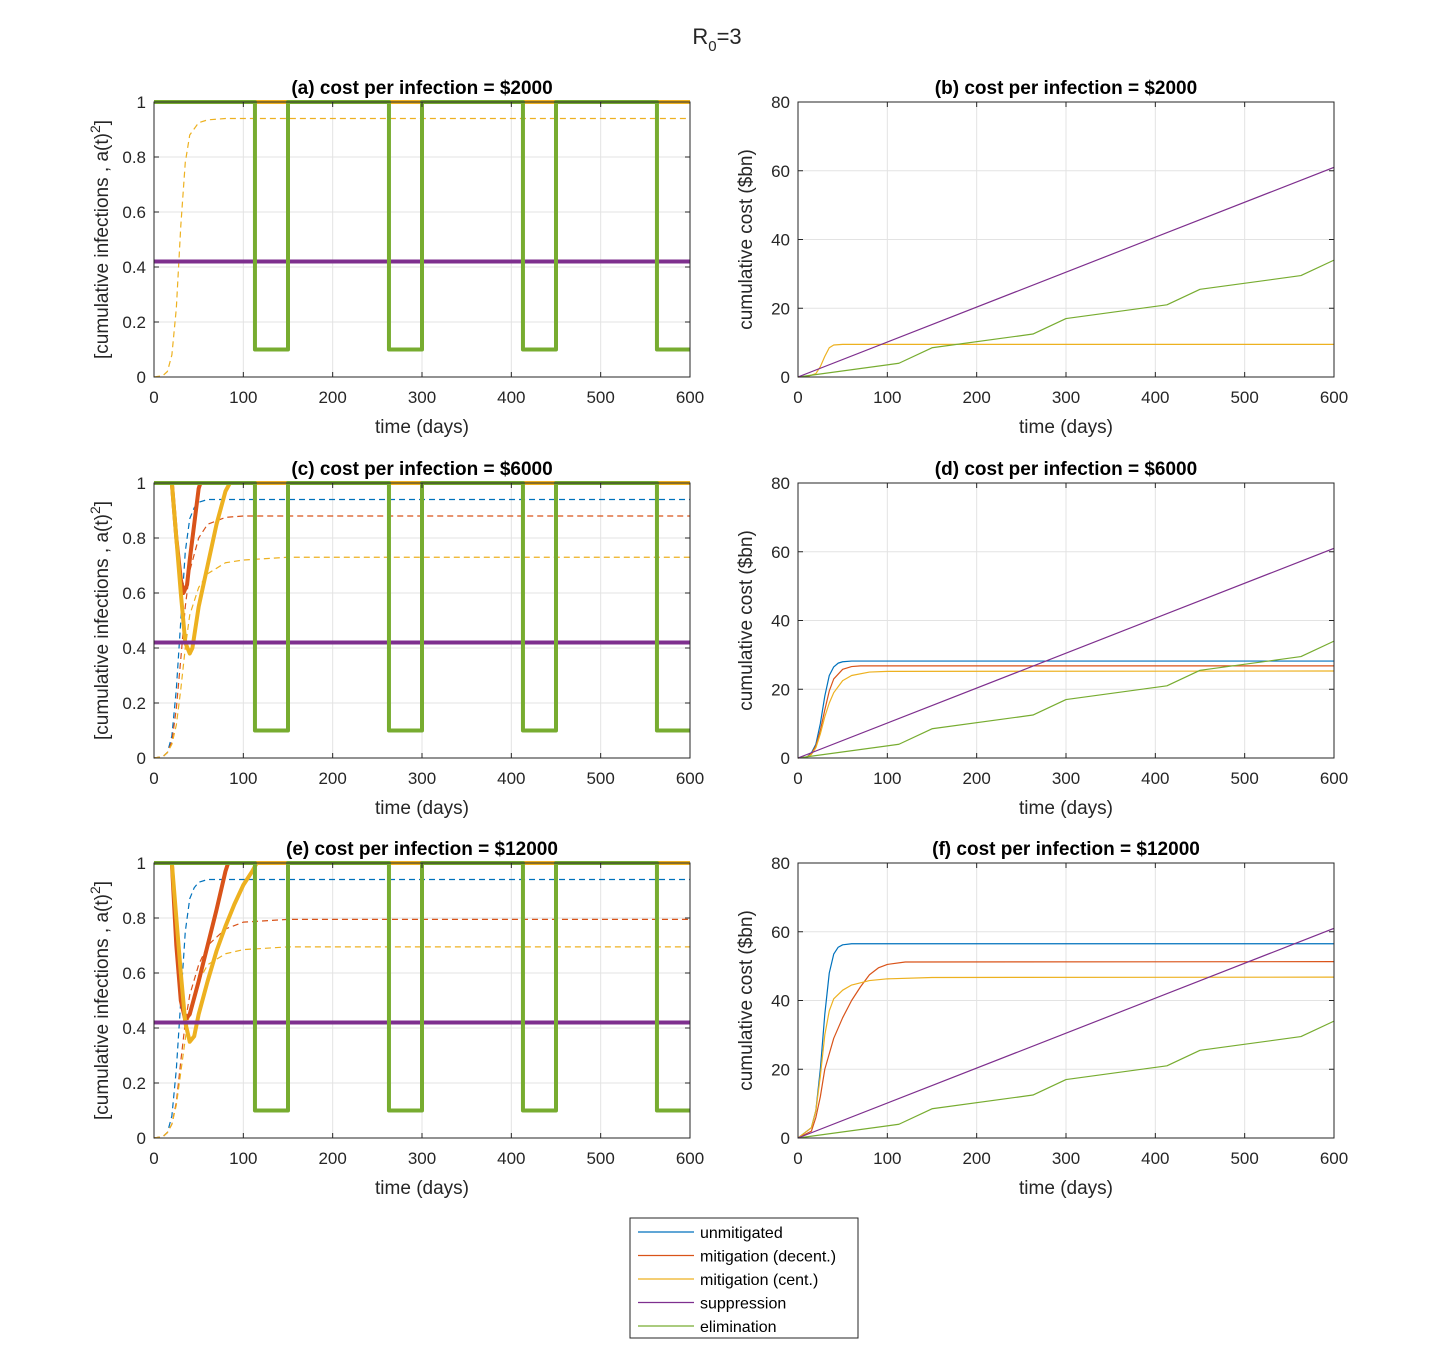  What do you see at coordinates (743, 1304) in the screenshot?
I see `legend-label-suppression: suppression` at bounding box center [743, 1304].